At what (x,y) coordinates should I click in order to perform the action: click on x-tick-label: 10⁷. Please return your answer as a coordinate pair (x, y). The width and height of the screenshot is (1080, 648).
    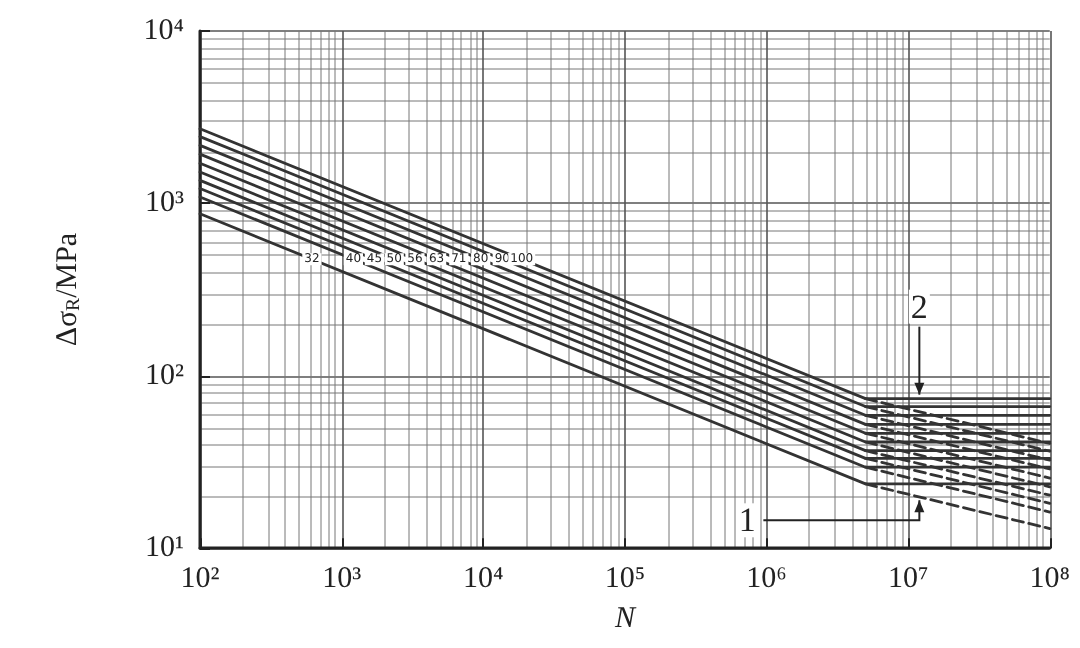
    Looking at the image, I should click on (908, 579).